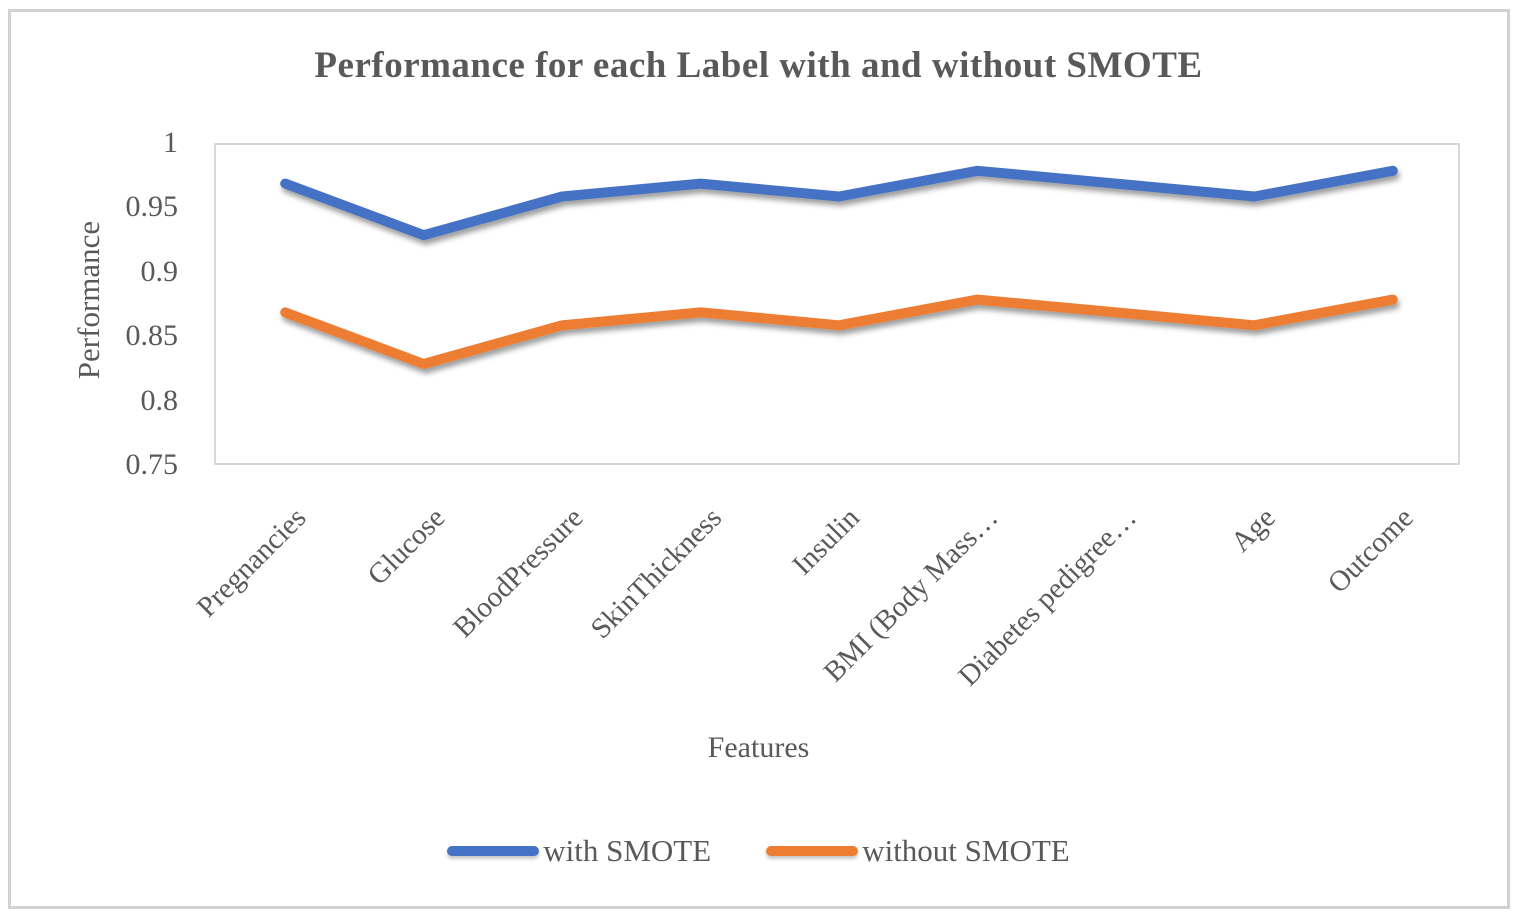 The width and height of the screenshot is (1517, 917). What do you see at coordinates (1253, 530) in the screenshot?
I see `x-tick-label-age: Age` at bounding box center [1253, 530].